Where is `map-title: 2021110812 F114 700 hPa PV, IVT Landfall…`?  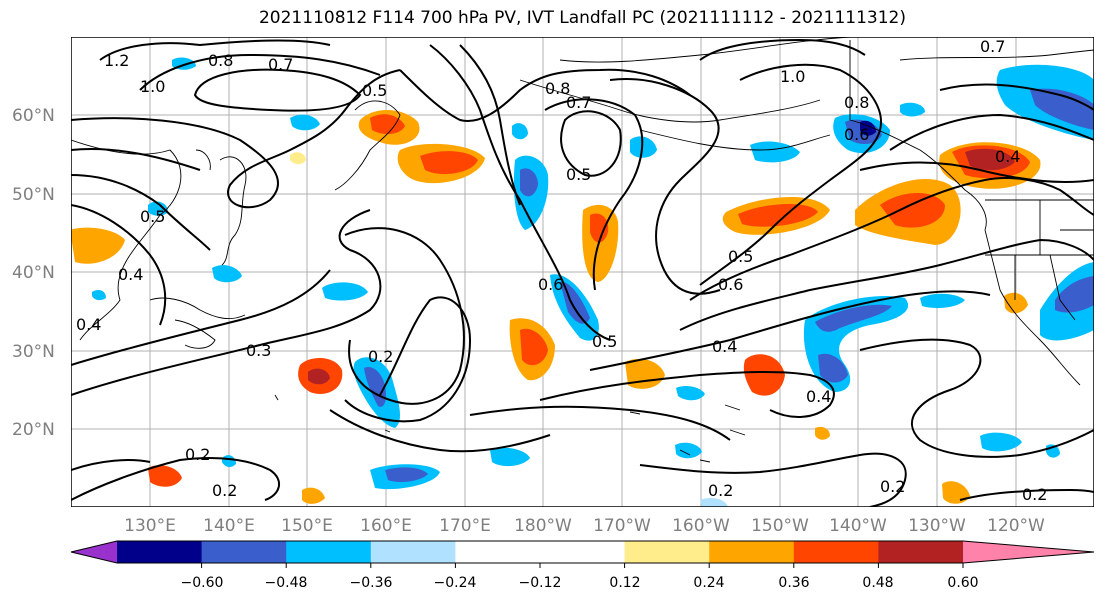
map-title: 2021110812 F114 700 hPa PV, IVT Landfall… is located at coordinates (582, 18).